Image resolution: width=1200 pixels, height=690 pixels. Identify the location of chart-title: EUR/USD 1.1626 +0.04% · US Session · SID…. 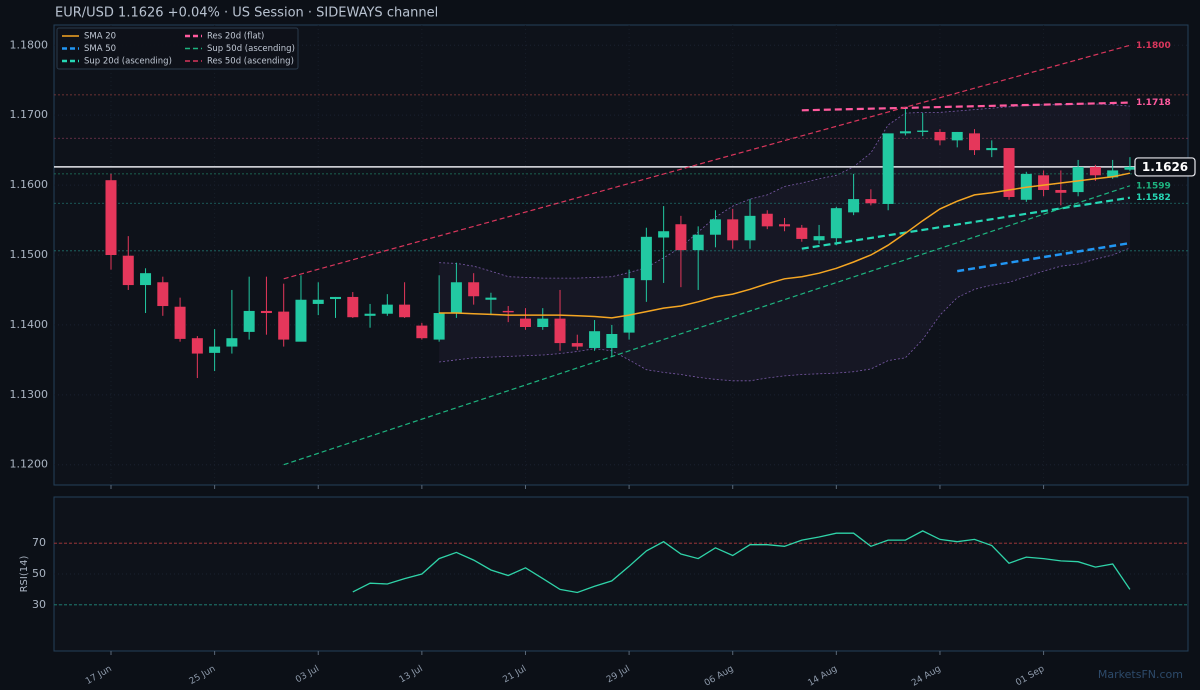
(246, 13).